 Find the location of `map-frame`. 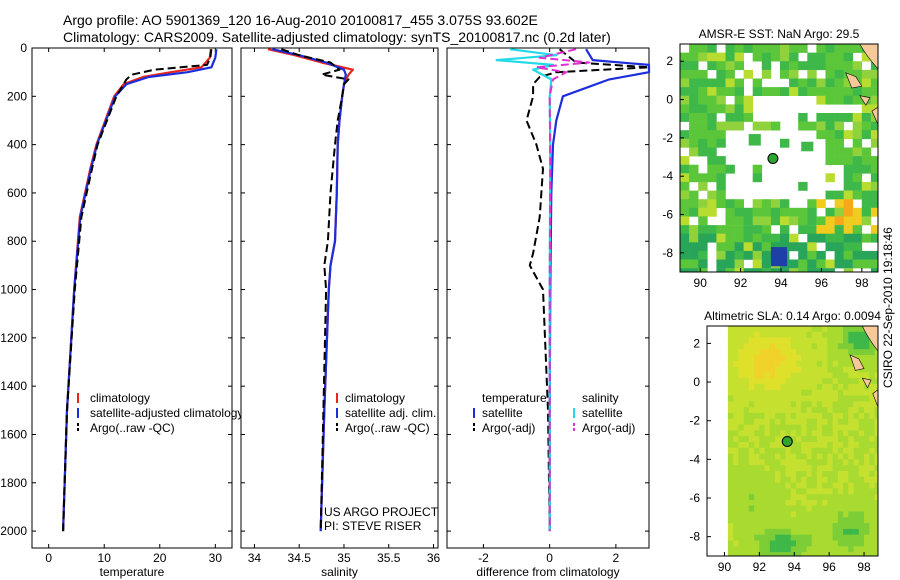

map-frame is located at coordinates (792, 441).